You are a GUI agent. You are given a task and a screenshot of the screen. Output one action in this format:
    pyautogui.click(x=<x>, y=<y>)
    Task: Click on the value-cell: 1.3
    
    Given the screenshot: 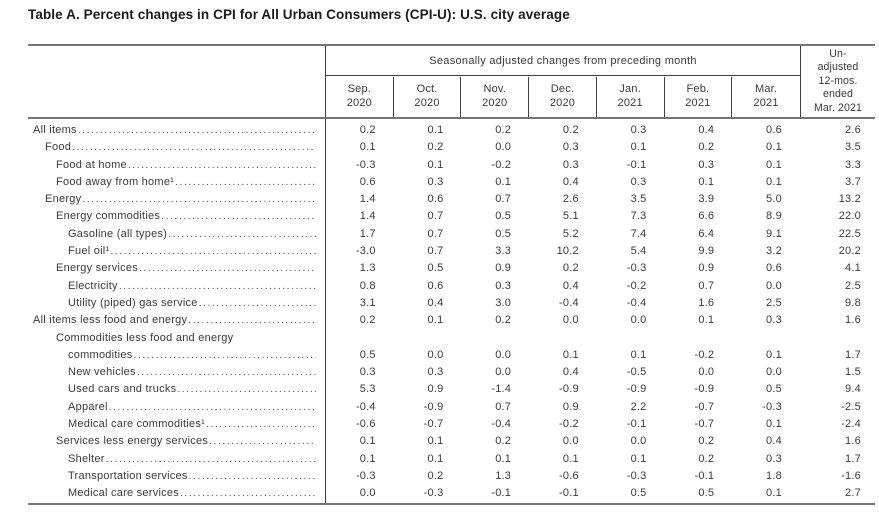 What is the action you would take?
    pyautogui.click(x=367, y=268)
    